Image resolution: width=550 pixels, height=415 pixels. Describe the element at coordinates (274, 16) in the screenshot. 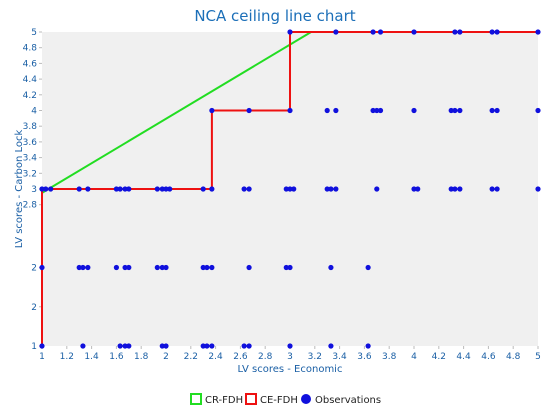

I see `chart-title: NCA ceiling line chart` at that location.